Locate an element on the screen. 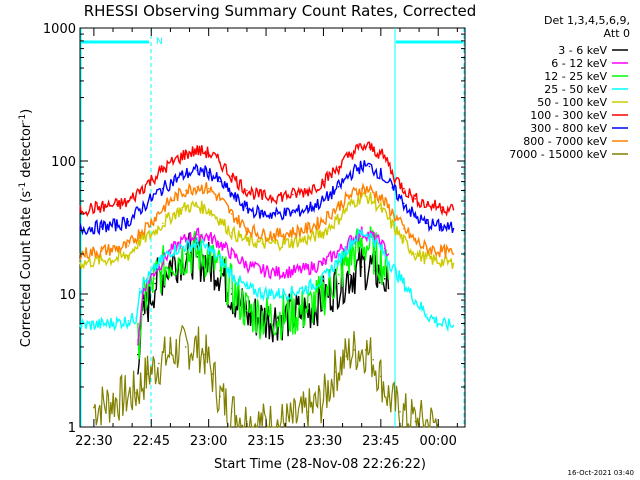 The width and height of the screenshot is (640, 480). x-tick-label: 00:00 is located at coordinates (437, 441).